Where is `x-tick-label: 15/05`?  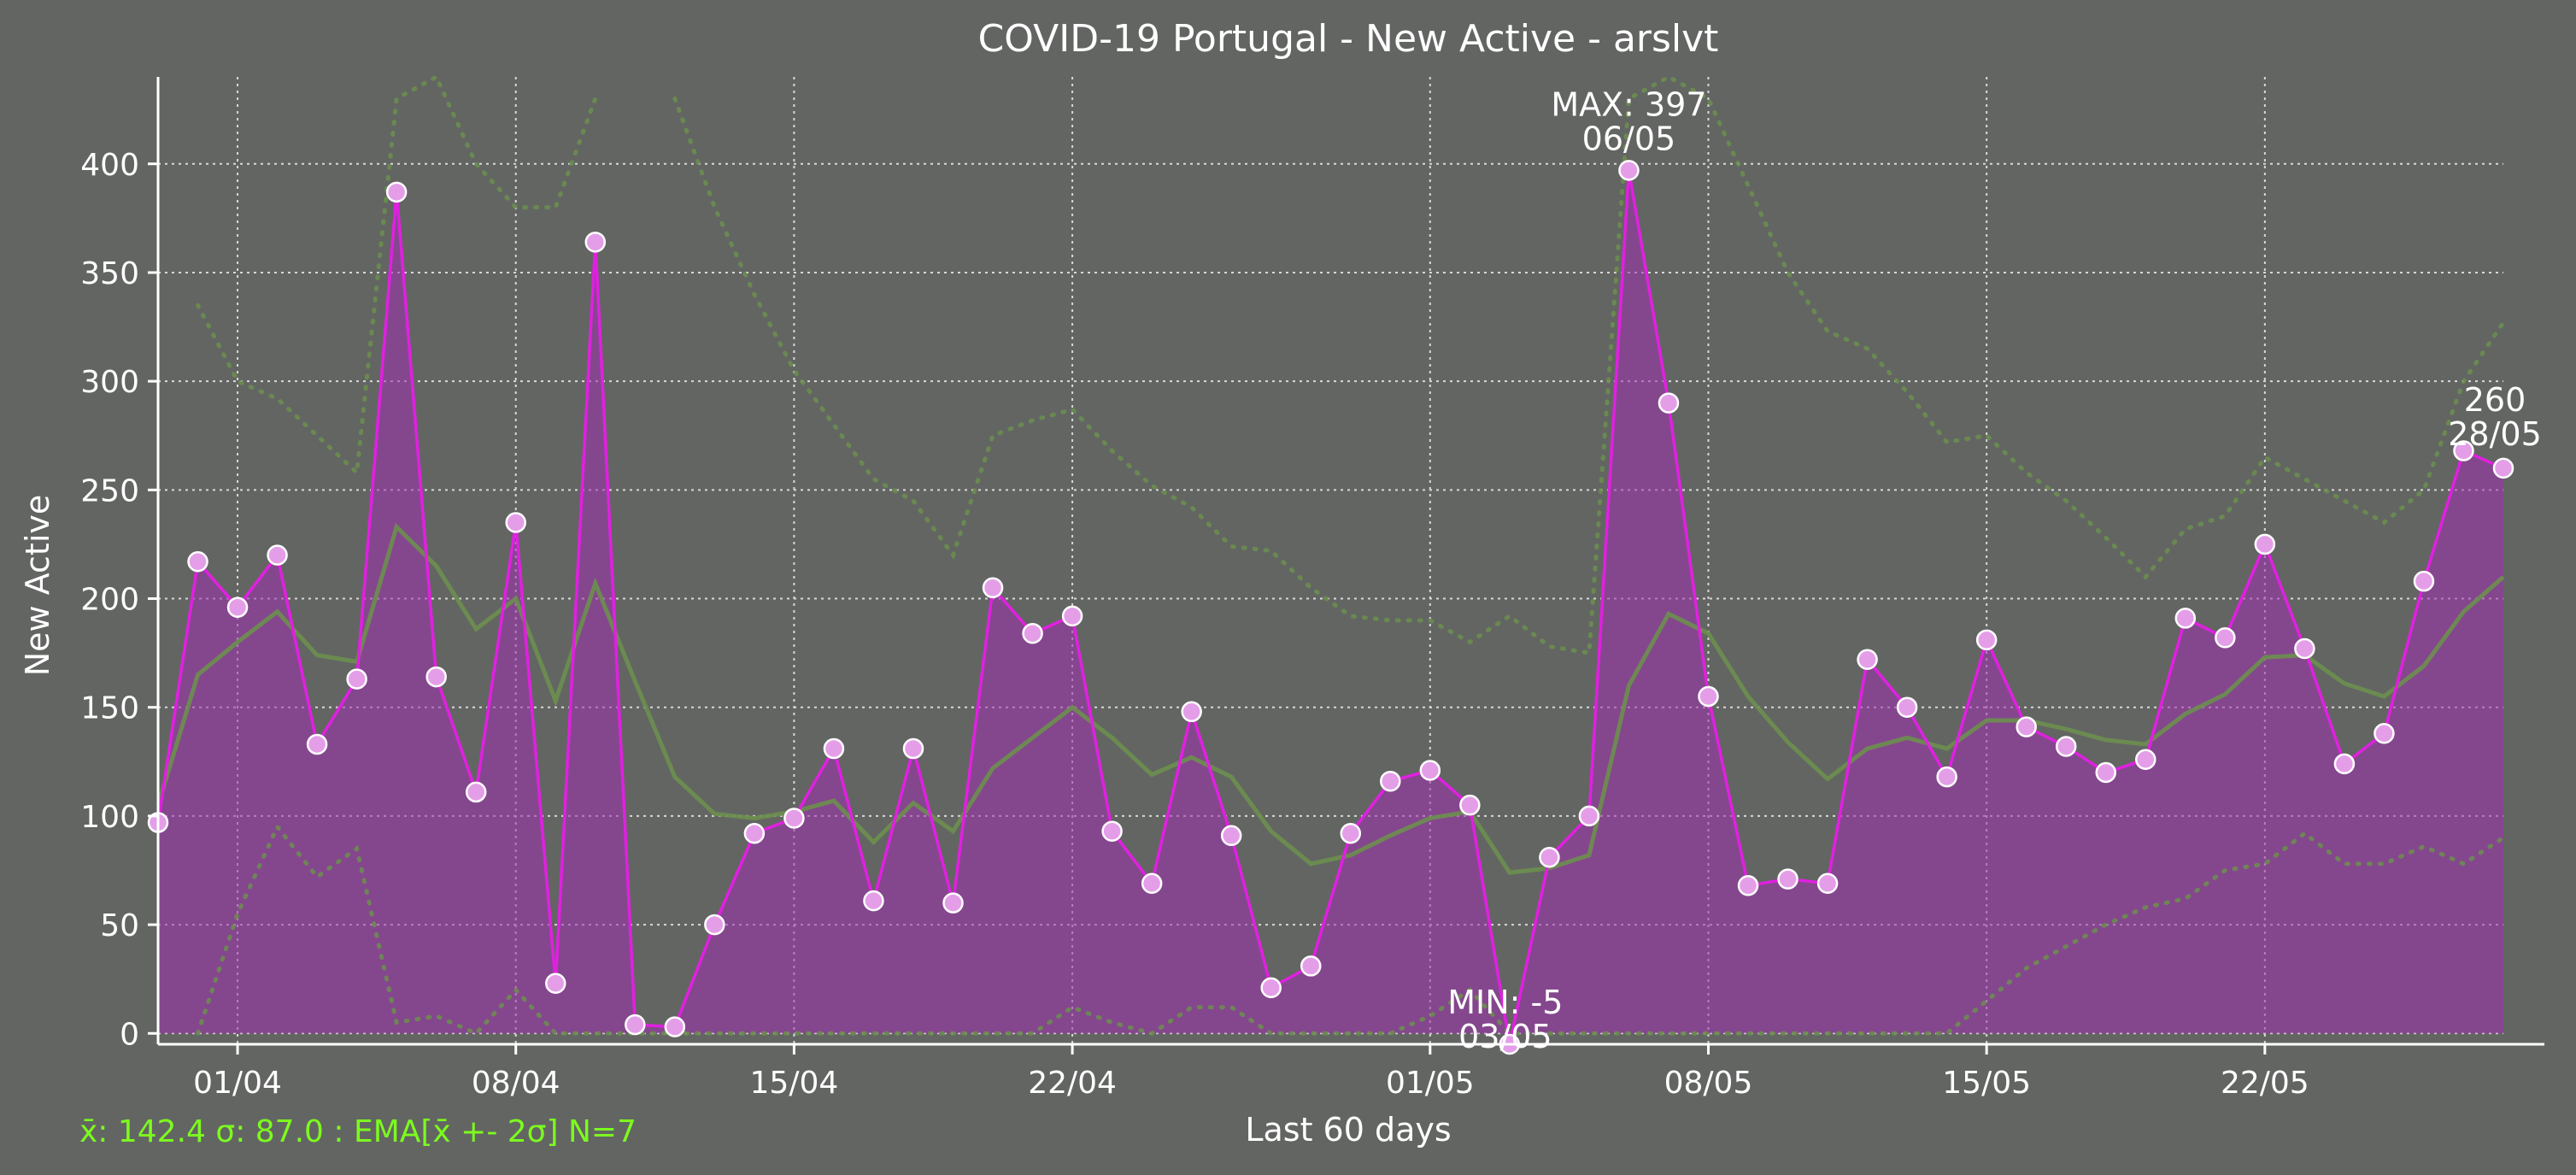 x-tick-label: 15/05 is located at coordinates (1986, 1083).